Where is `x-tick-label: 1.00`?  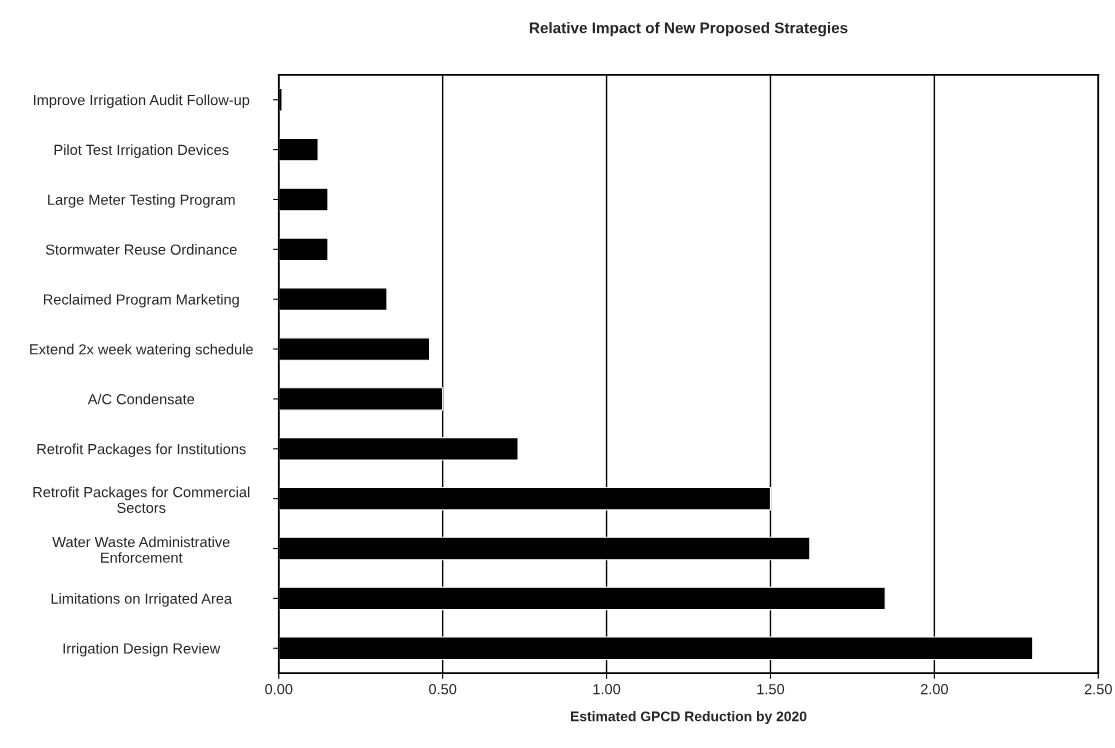
x-tick-label: 1.00 is located at coordinates (607, 689).